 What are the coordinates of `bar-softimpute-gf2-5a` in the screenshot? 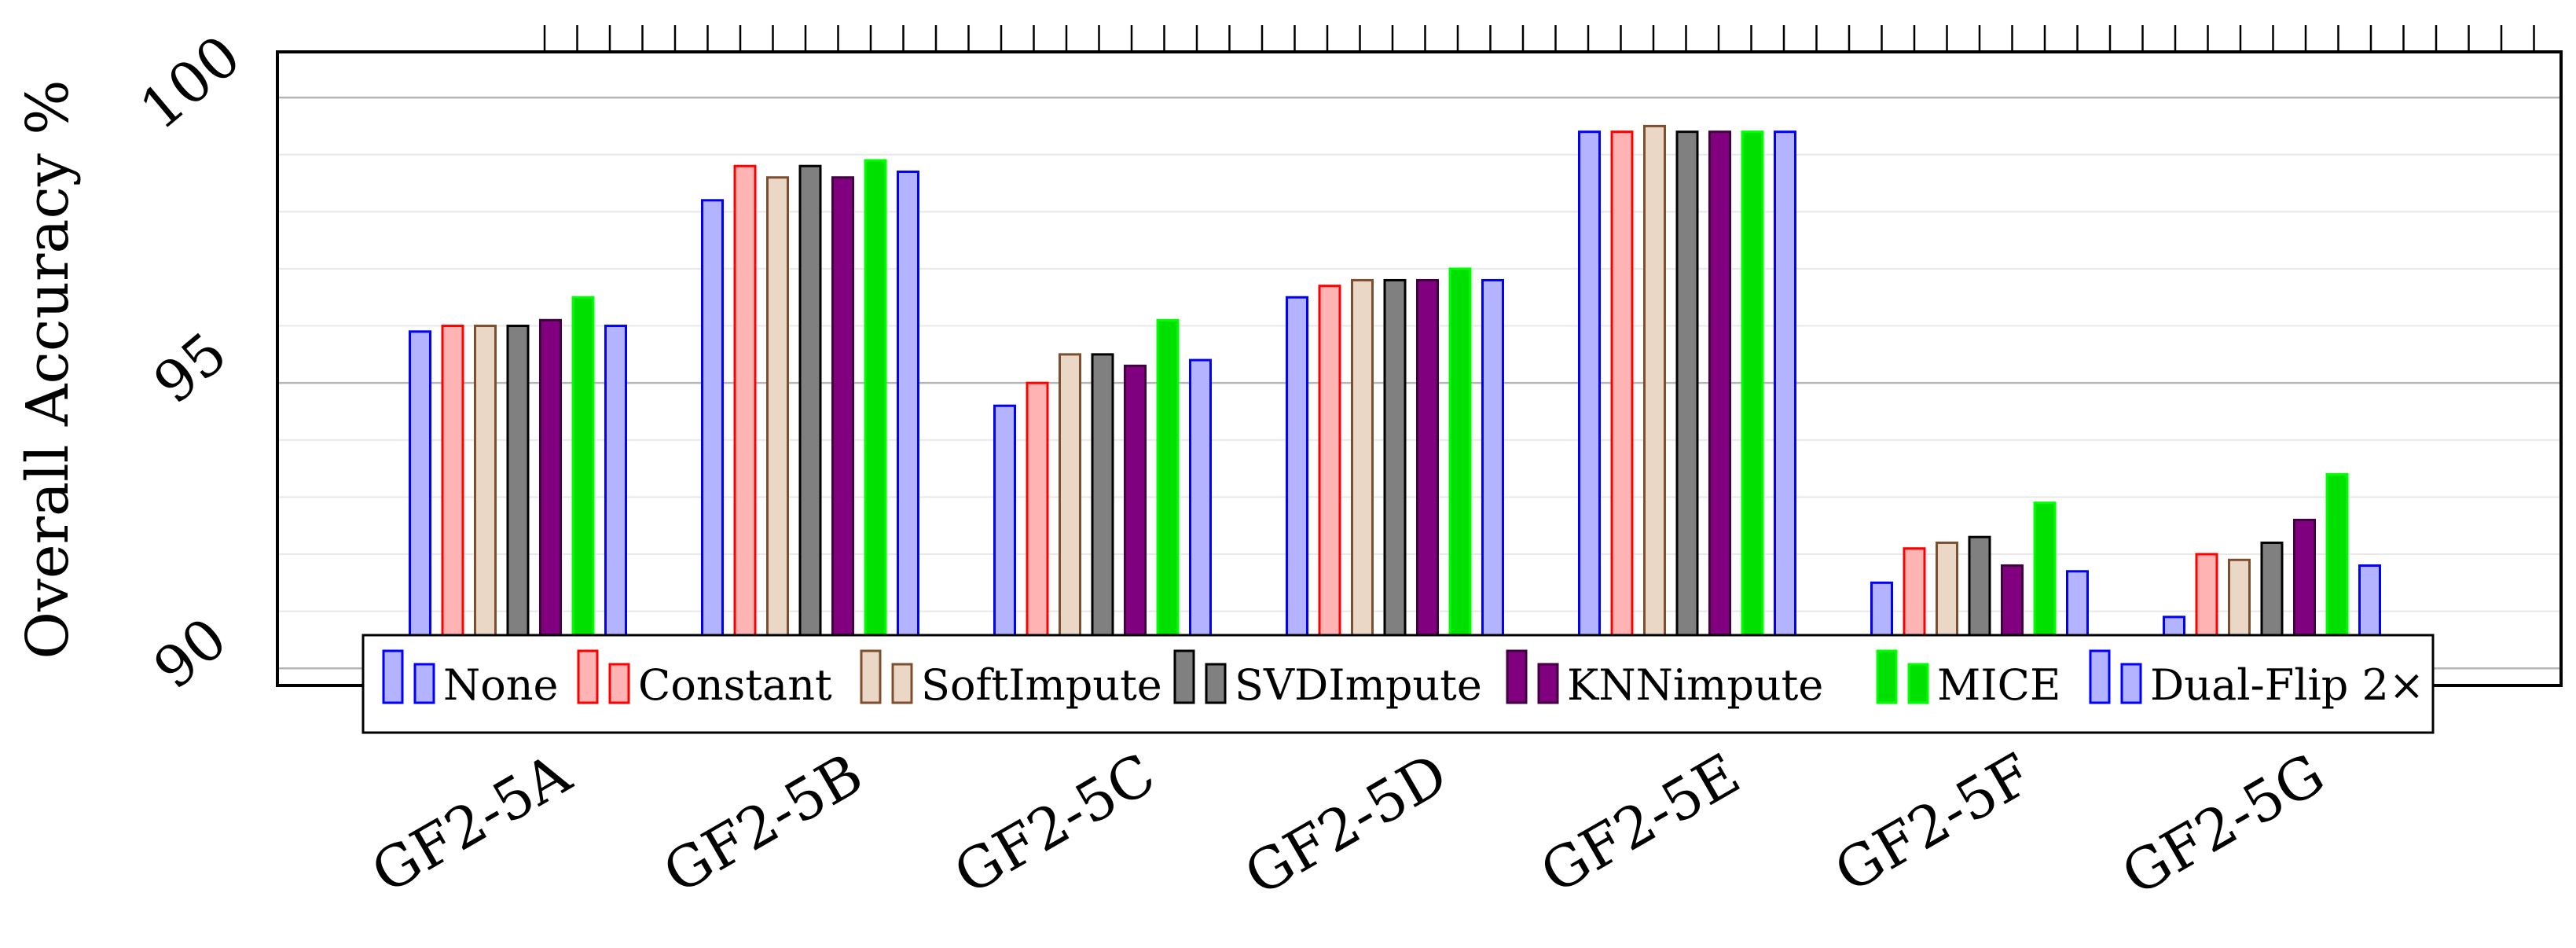 It's located at (485, 506).